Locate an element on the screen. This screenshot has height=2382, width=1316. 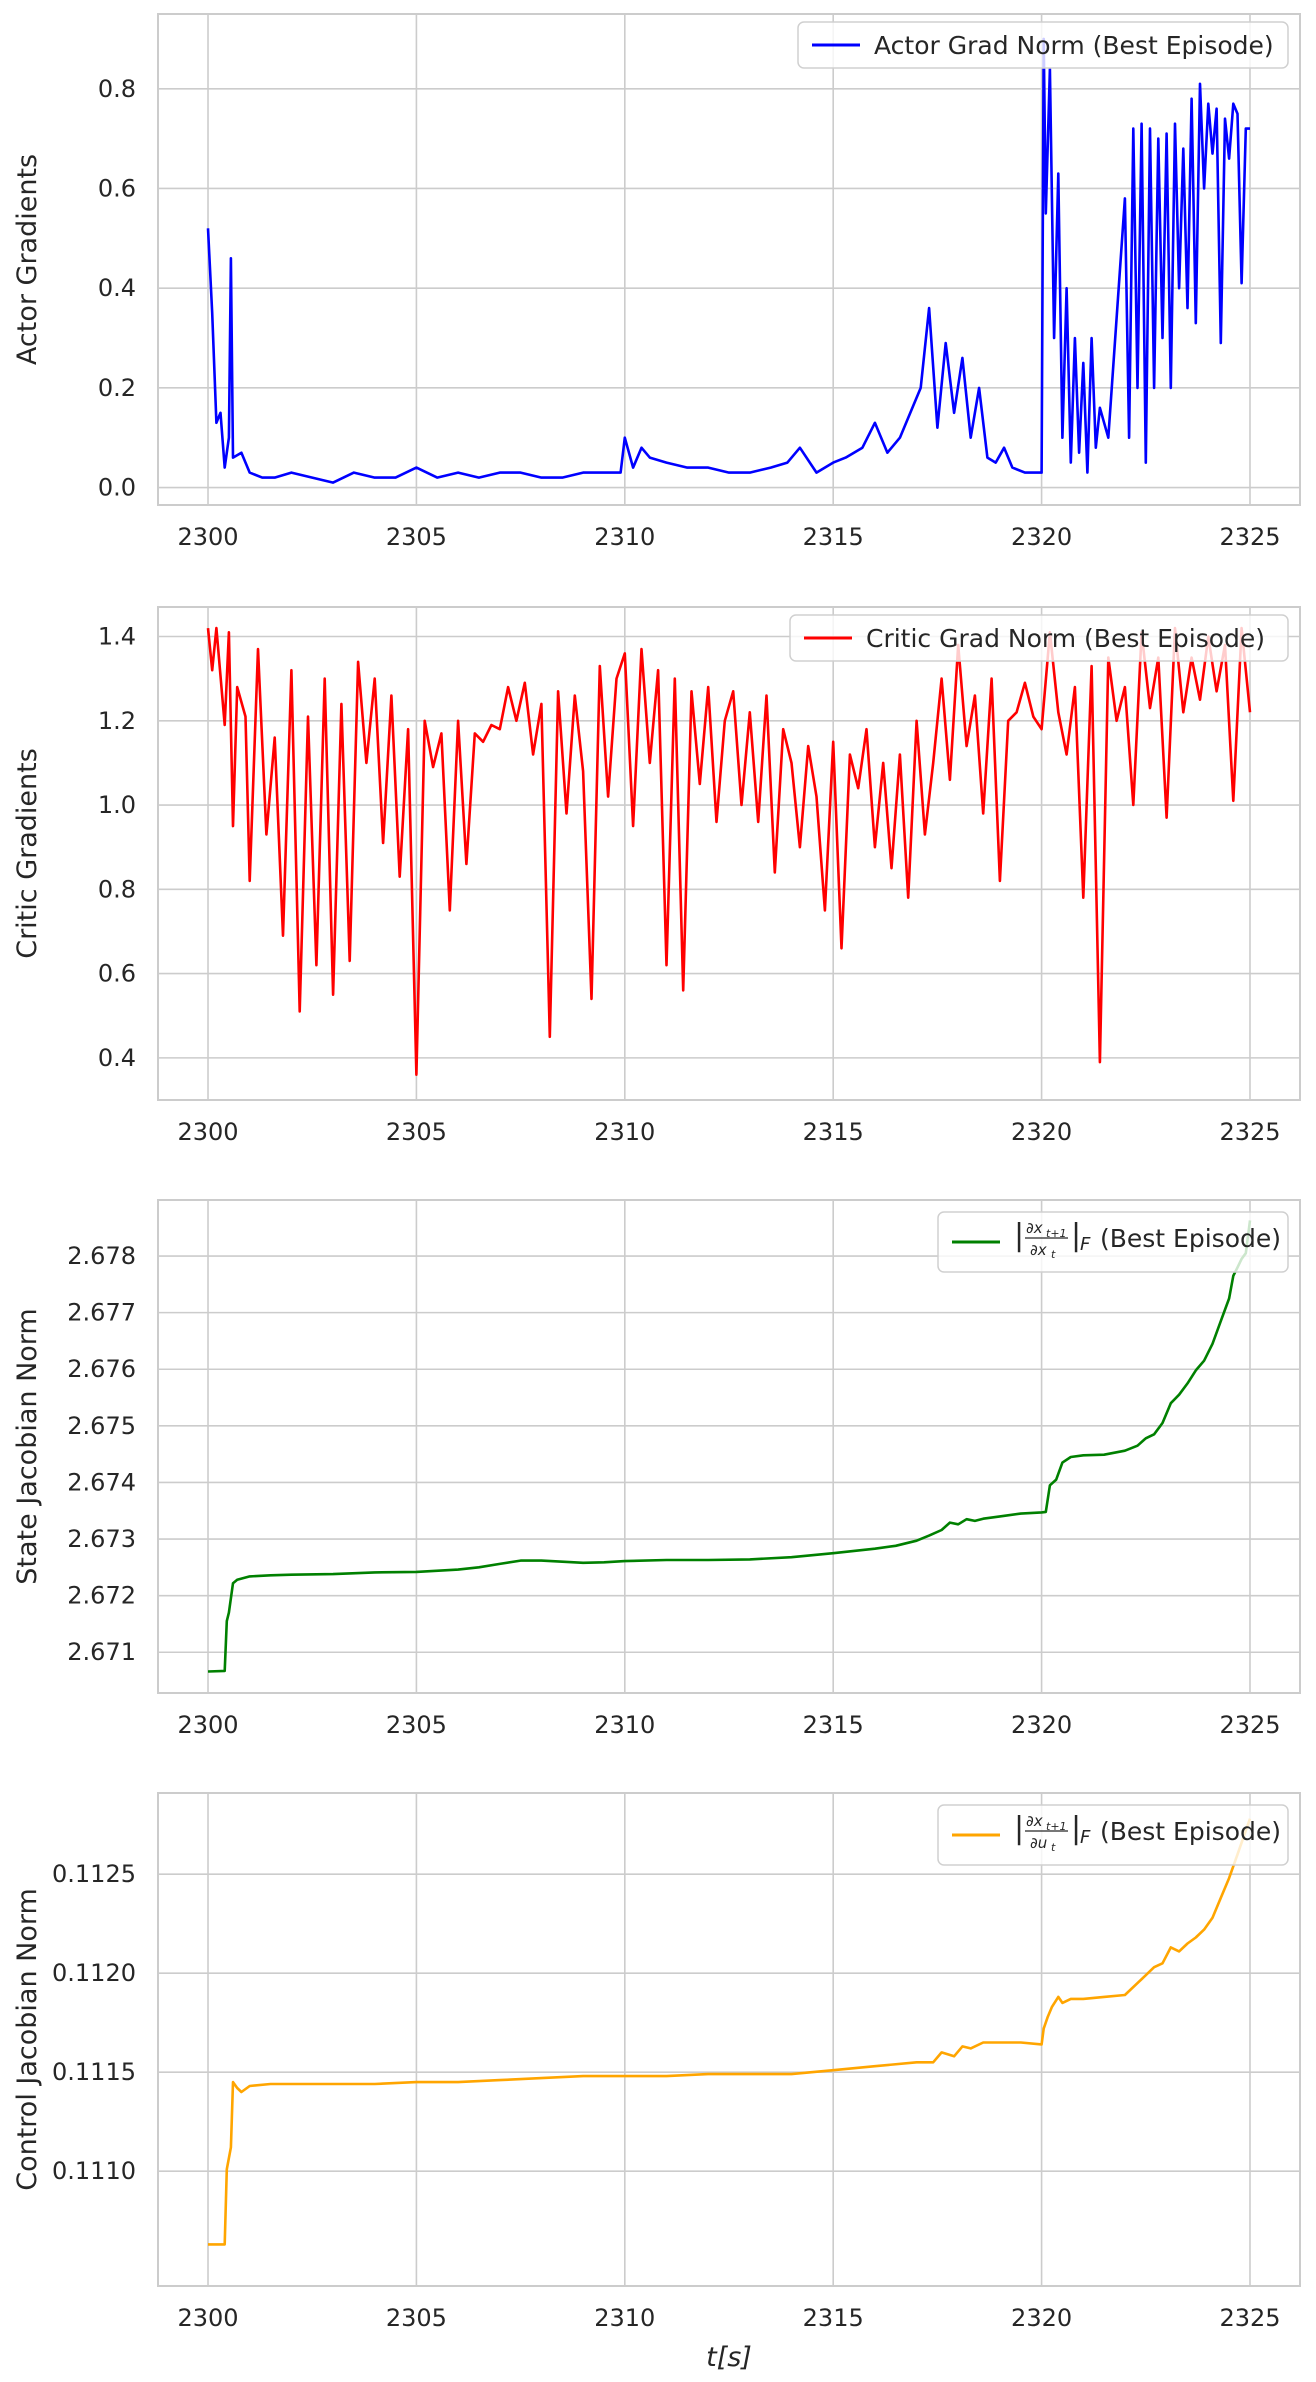
y-axis-label: Actor Gradients is located at coordinates (27, 259).